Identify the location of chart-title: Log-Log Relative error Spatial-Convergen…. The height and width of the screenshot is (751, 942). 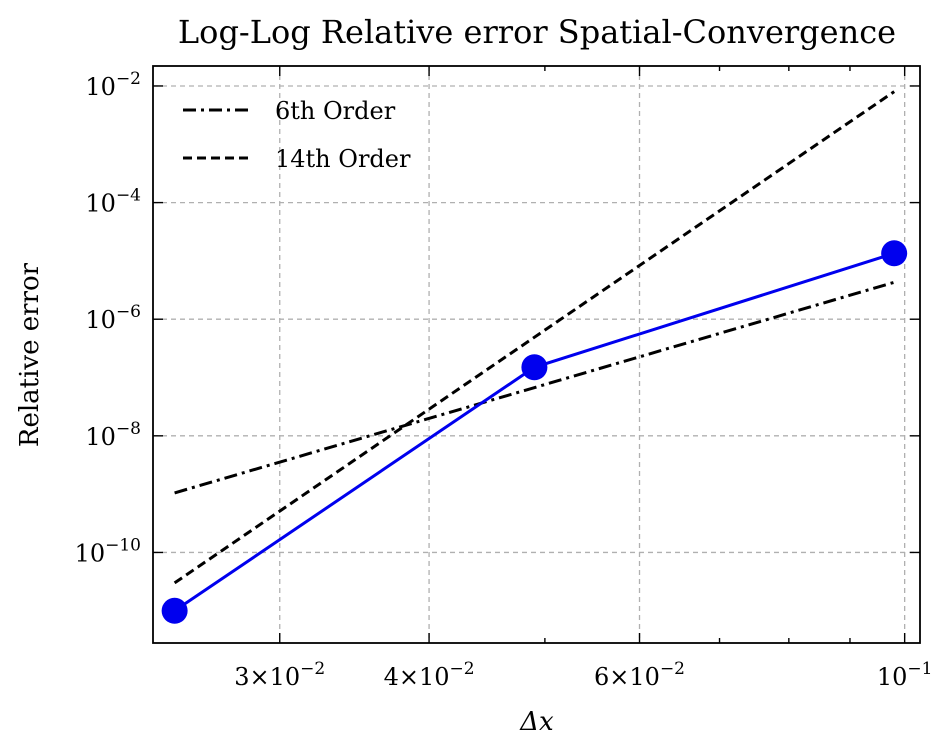
(537, 32).